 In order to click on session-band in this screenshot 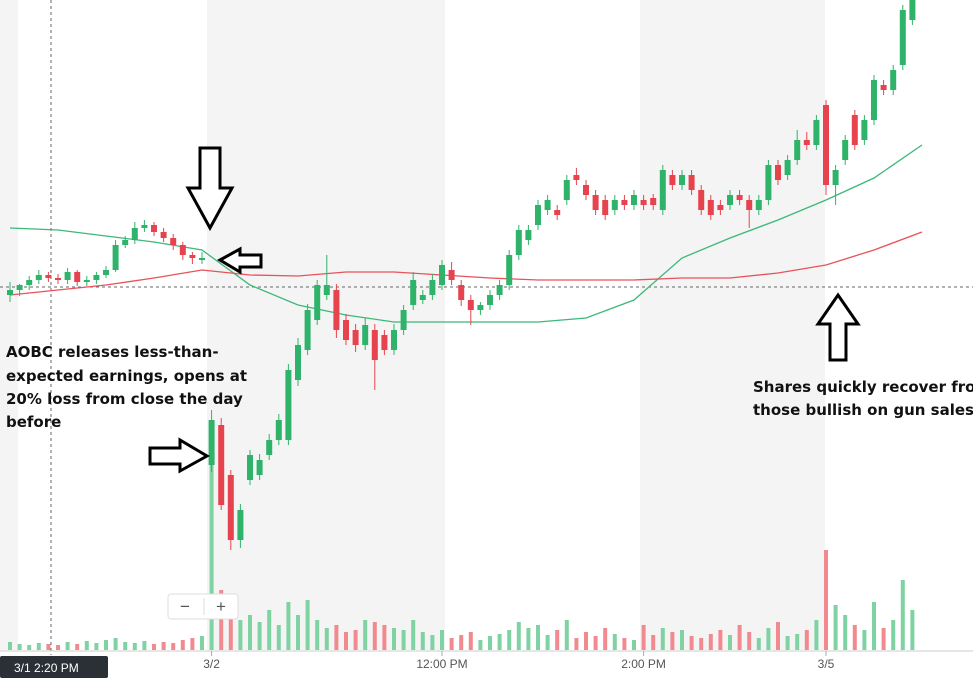, I will do `click(9, 325)`.